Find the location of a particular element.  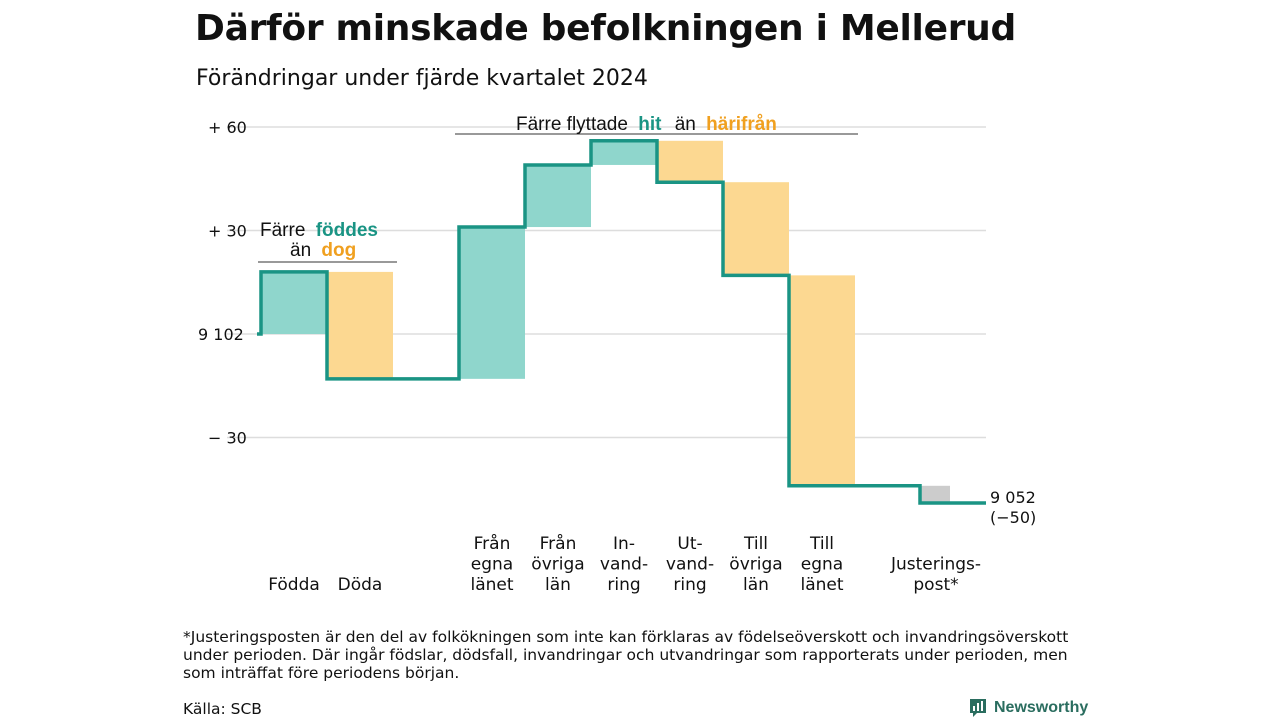

category-label-invandring: vand- is located at coordinates (624, 565).